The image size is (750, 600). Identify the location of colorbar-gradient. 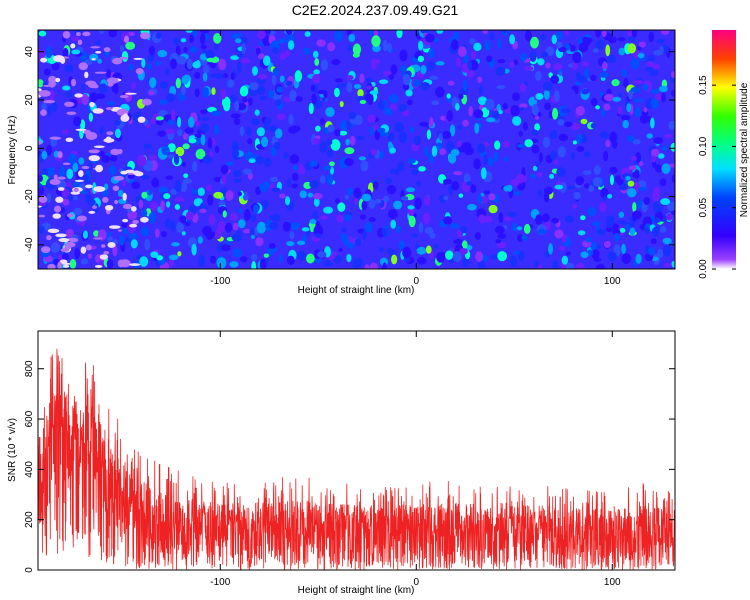
(724, 149).